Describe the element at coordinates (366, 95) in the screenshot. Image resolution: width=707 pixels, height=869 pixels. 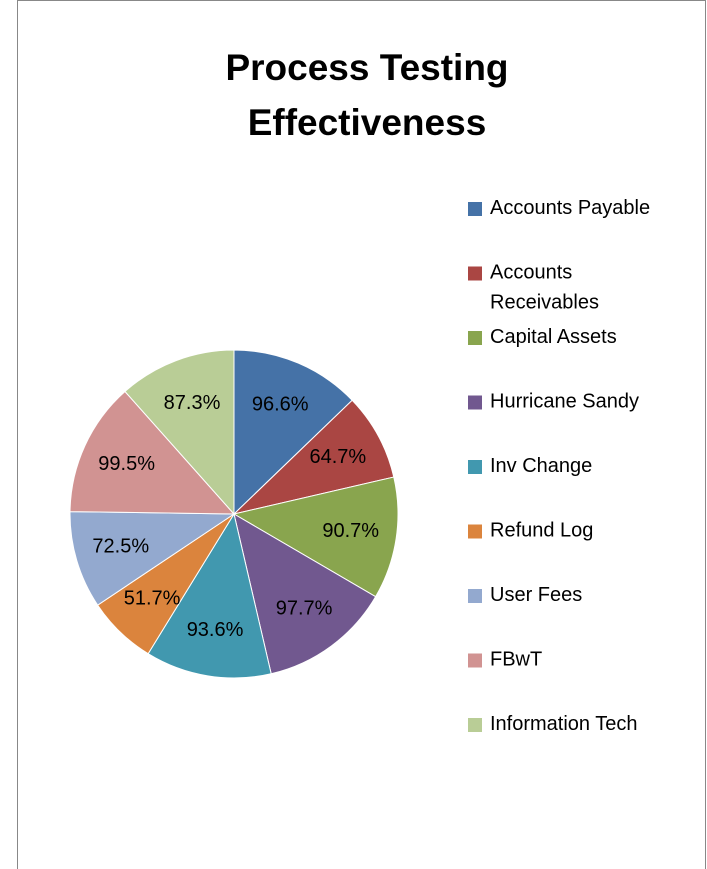
I see `chart-title: Process Testing Effectiveness` at that location.